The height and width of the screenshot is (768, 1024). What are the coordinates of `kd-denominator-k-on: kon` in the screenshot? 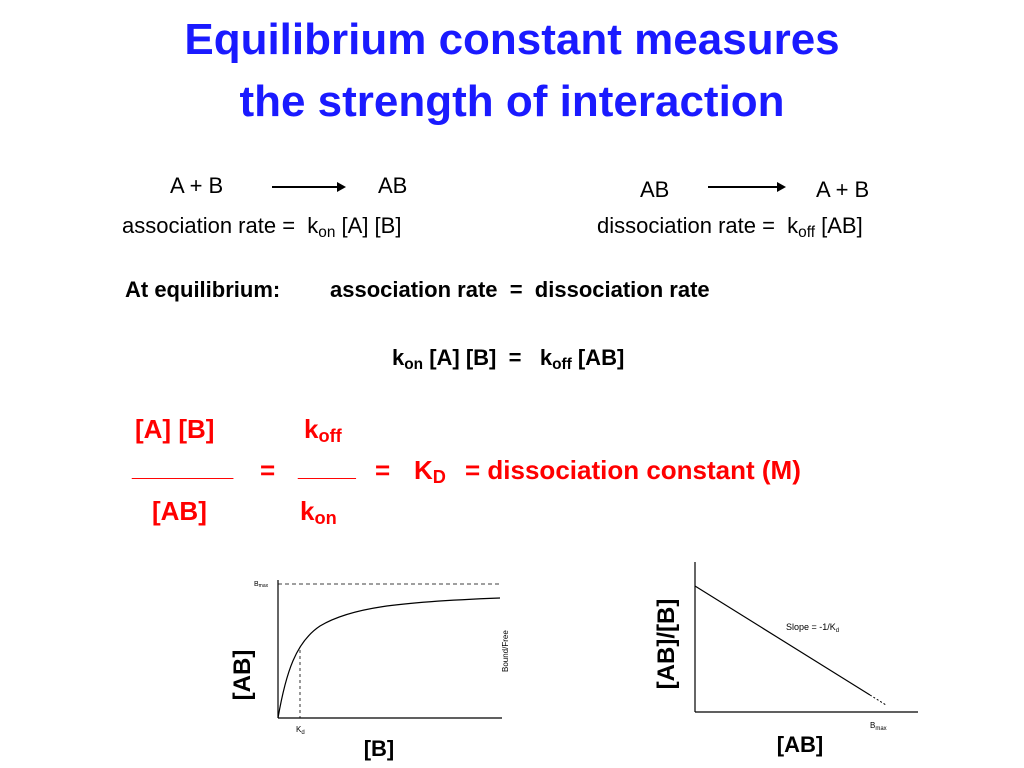 It's located at (318, 512).